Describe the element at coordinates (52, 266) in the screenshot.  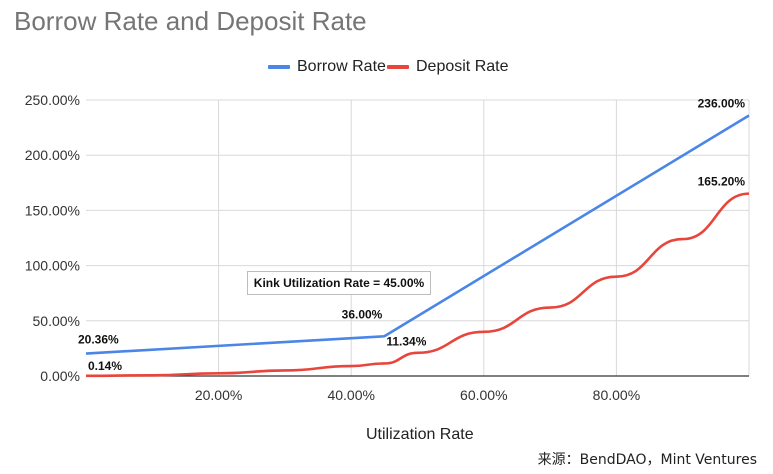
I see `y-tick-label: 100.00%` at that location.